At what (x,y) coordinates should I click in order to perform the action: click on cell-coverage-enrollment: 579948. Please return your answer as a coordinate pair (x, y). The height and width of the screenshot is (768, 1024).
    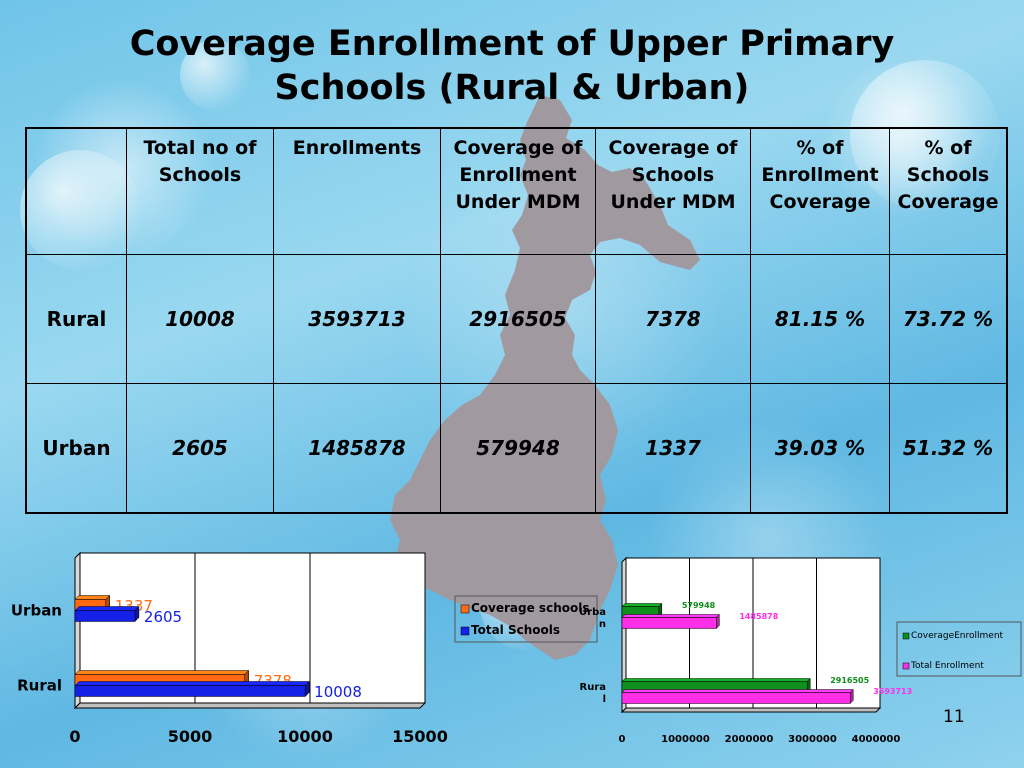
    Looking at the image, I should click on (518, 448).